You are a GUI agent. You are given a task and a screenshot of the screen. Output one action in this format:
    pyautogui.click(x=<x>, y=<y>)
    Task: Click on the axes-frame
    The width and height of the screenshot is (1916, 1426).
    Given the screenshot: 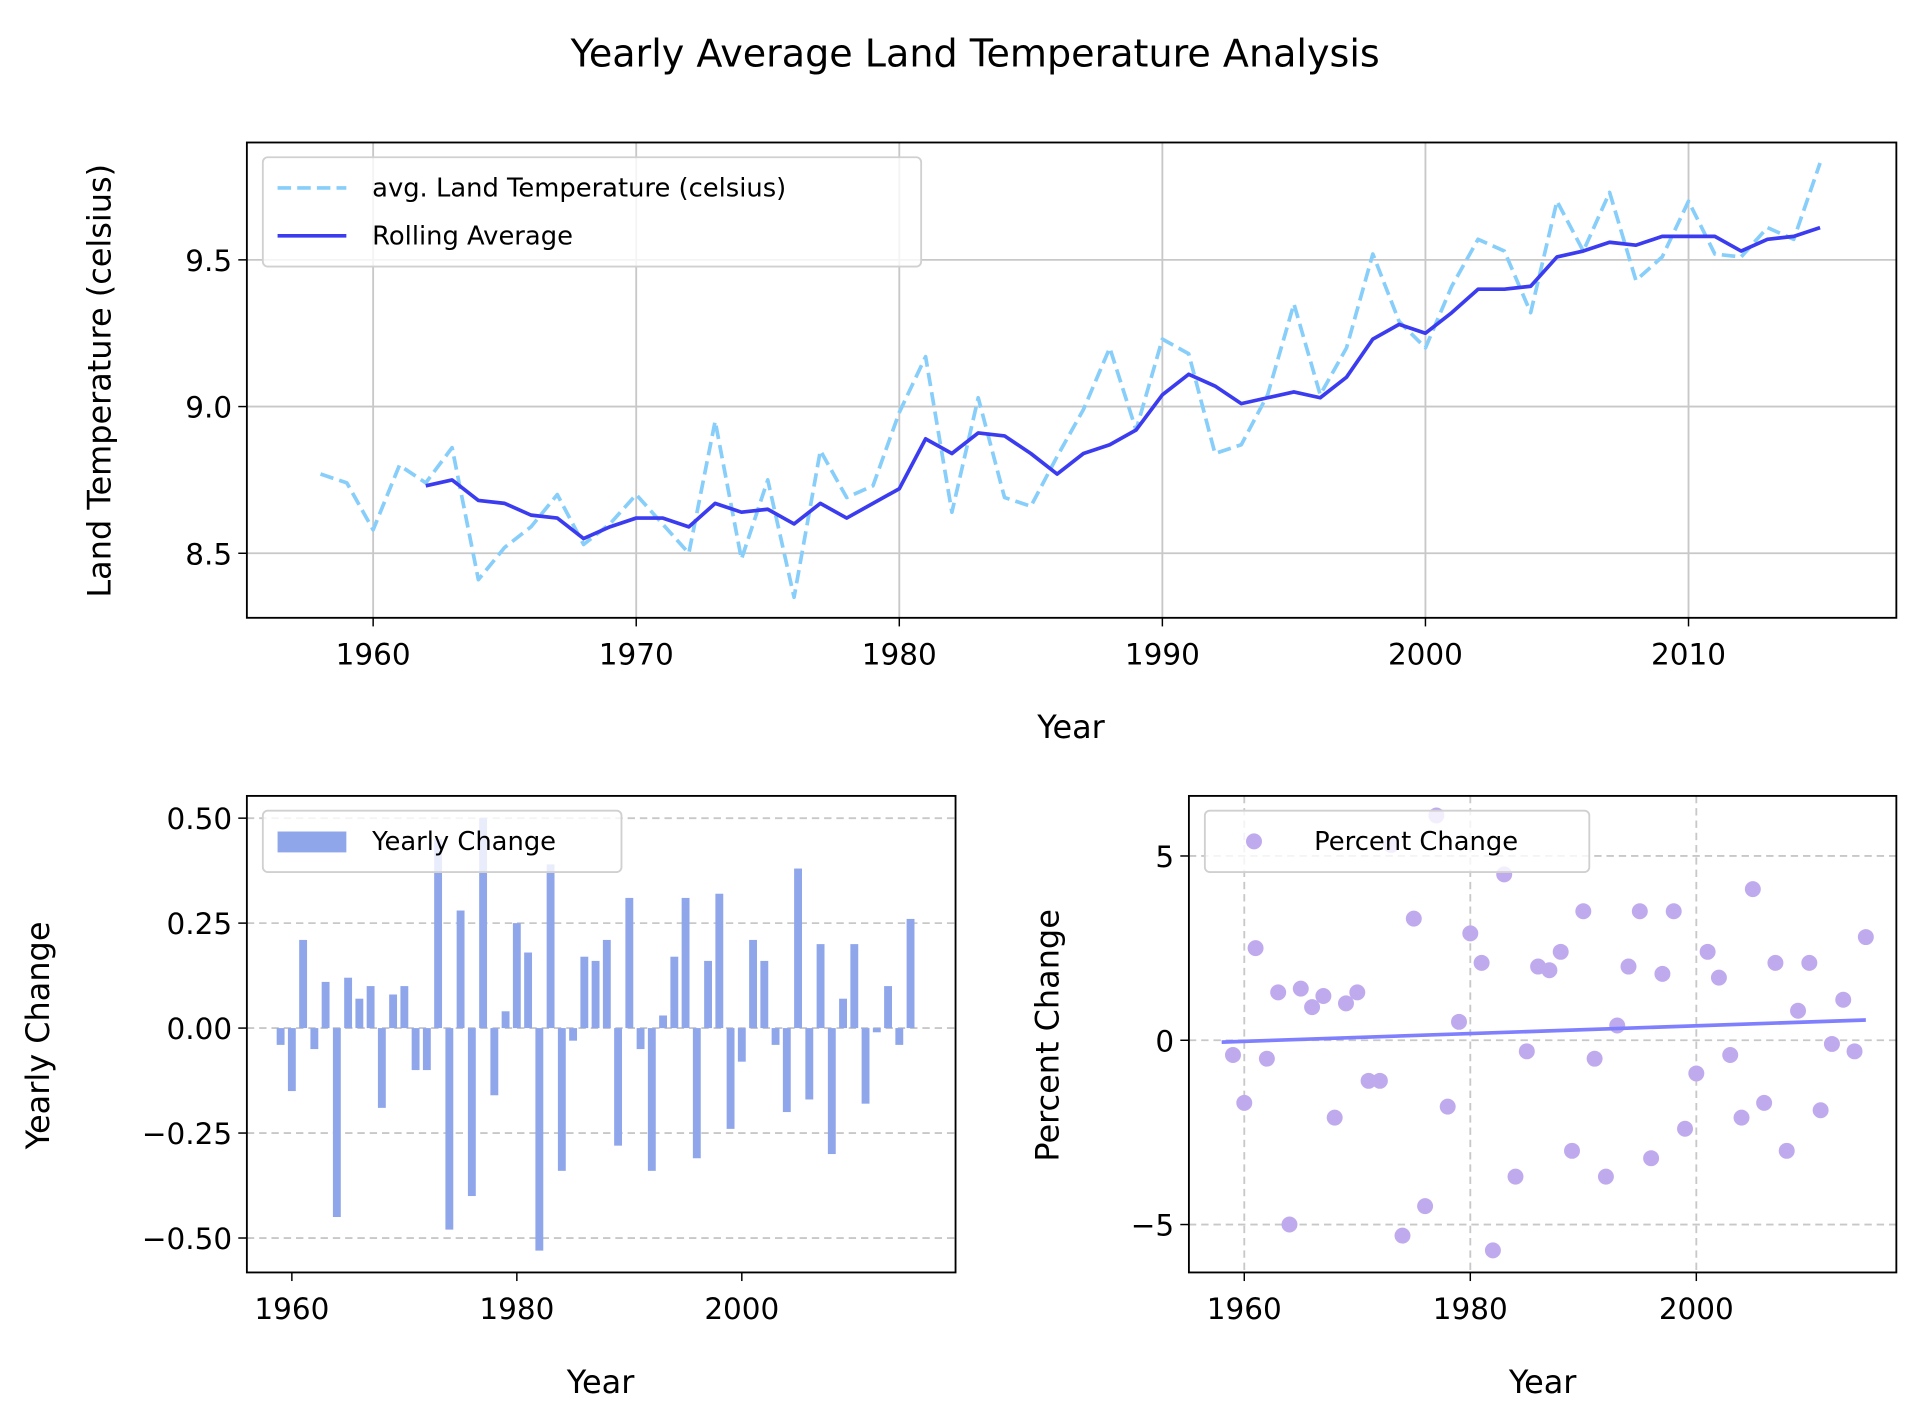 What is the action you would take?
    pyautogui.click(x=601, y=1034)
    